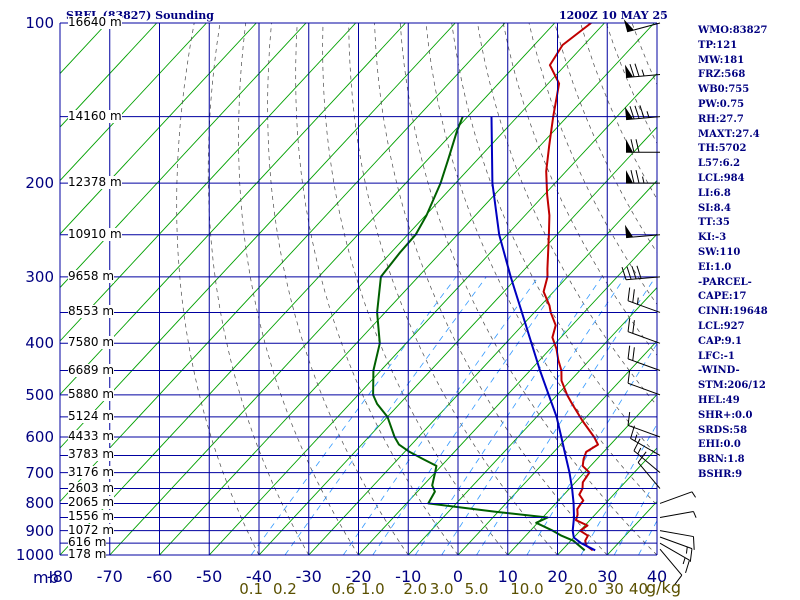  Describe the element at coordinates (714, 193) in the screenshot. I see `index-item: LI:6.8` at that location.